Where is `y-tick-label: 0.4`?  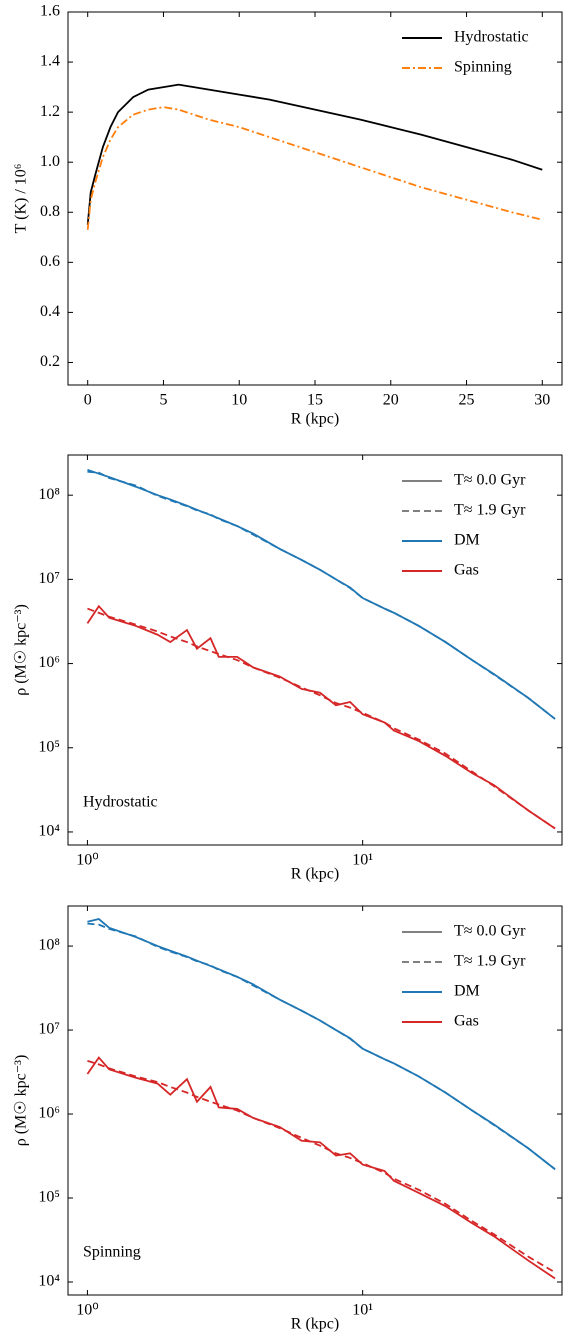
y-tick-label: 0.4 is located at coordinates (50, 311).